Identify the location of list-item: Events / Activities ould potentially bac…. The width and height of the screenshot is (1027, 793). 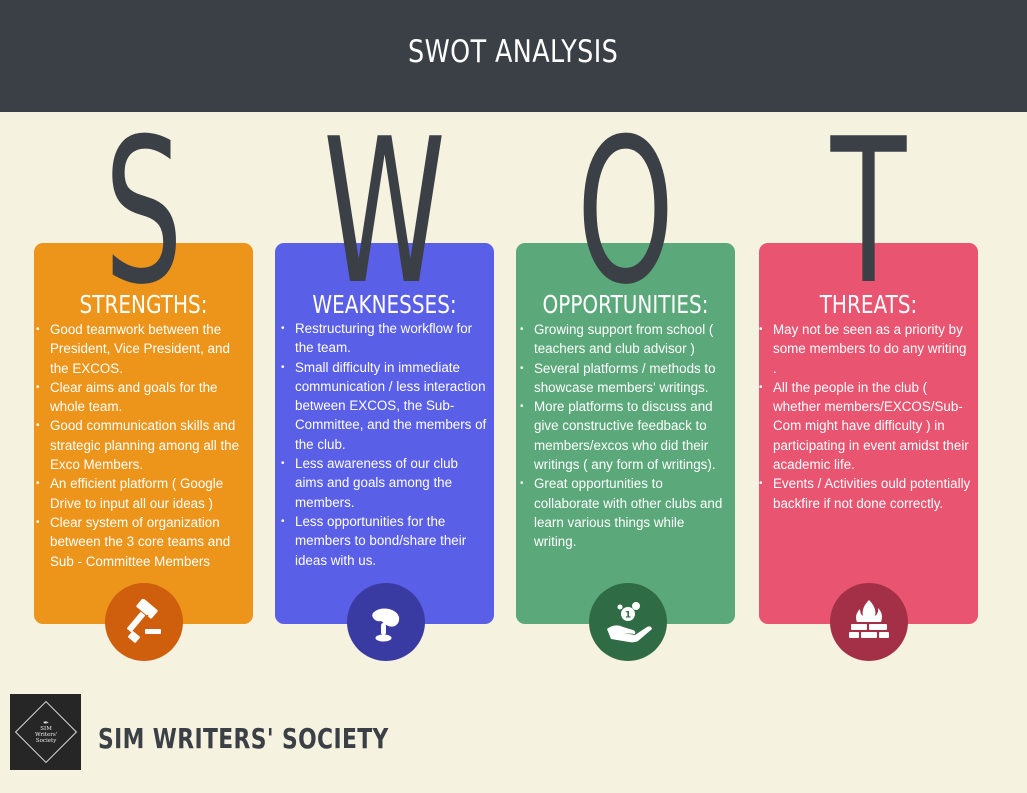
(865, 493).